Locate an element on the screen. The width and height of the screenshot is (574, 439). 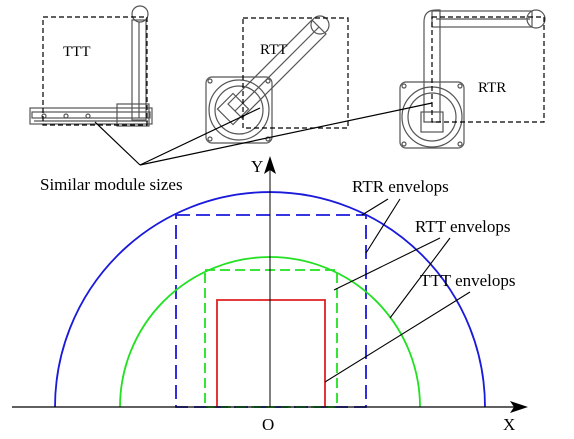
similar-sizes-leaders is located at coordinates (263, 134).